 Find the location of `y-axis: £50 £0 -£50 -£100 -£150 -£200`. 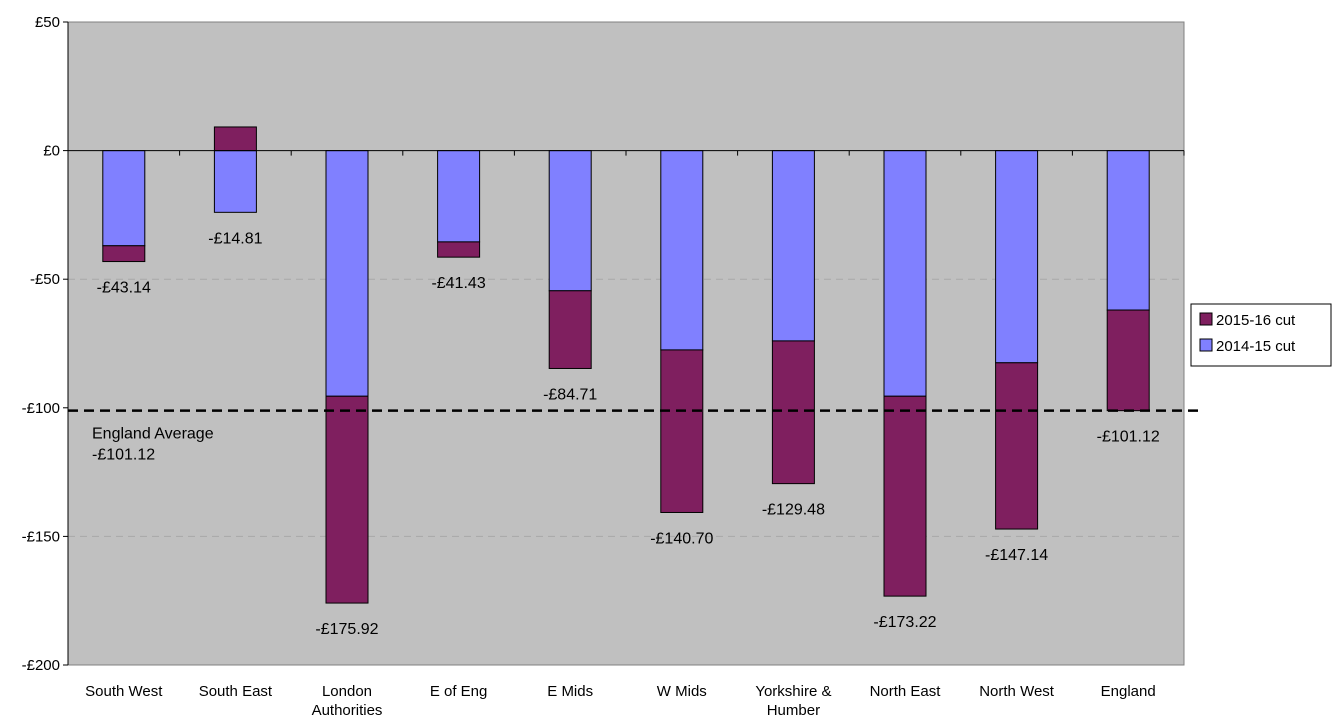

y-axis: £50 £0 -£50 -£100 -£150 -£200 is located at coordinates (45, 344).